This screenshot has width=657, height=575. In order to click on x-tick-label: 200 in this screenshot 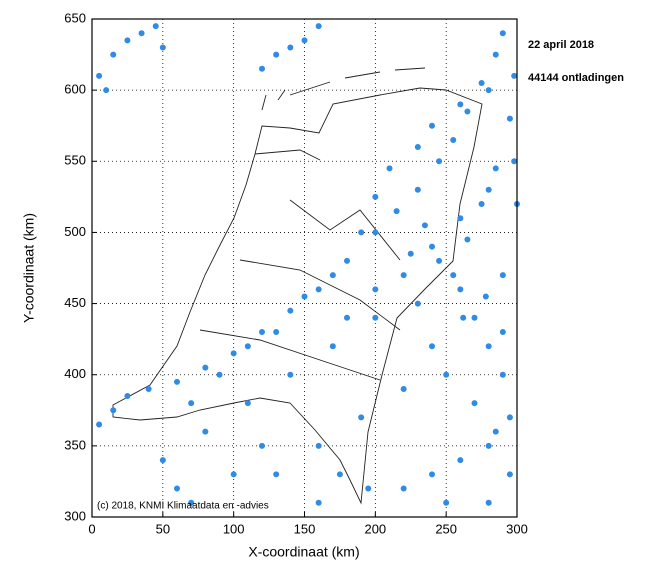, I will do `click(375, 528)`.